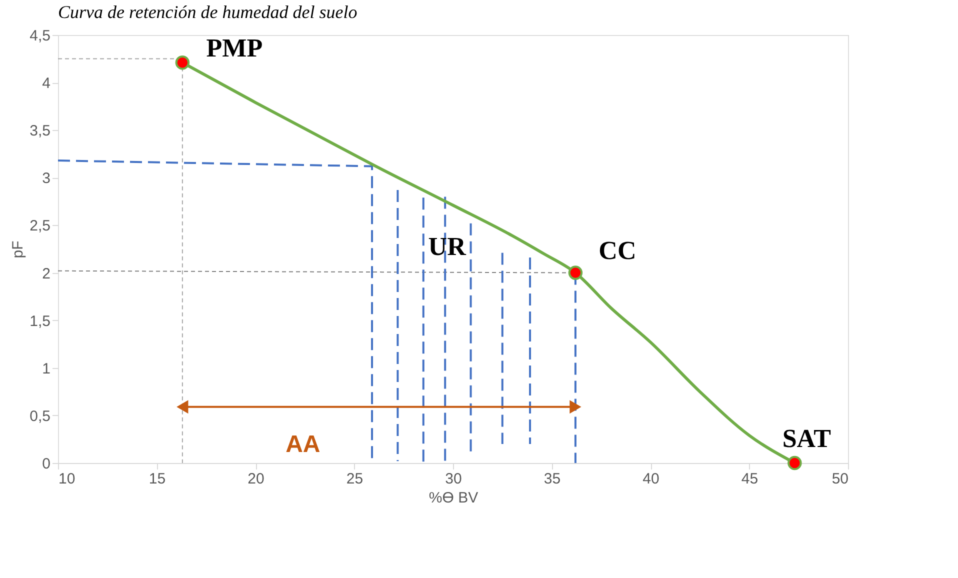  Describe the element at coordinates (40, 416) in the screenshot. I see `y-tick-label: 0,5` at that location.